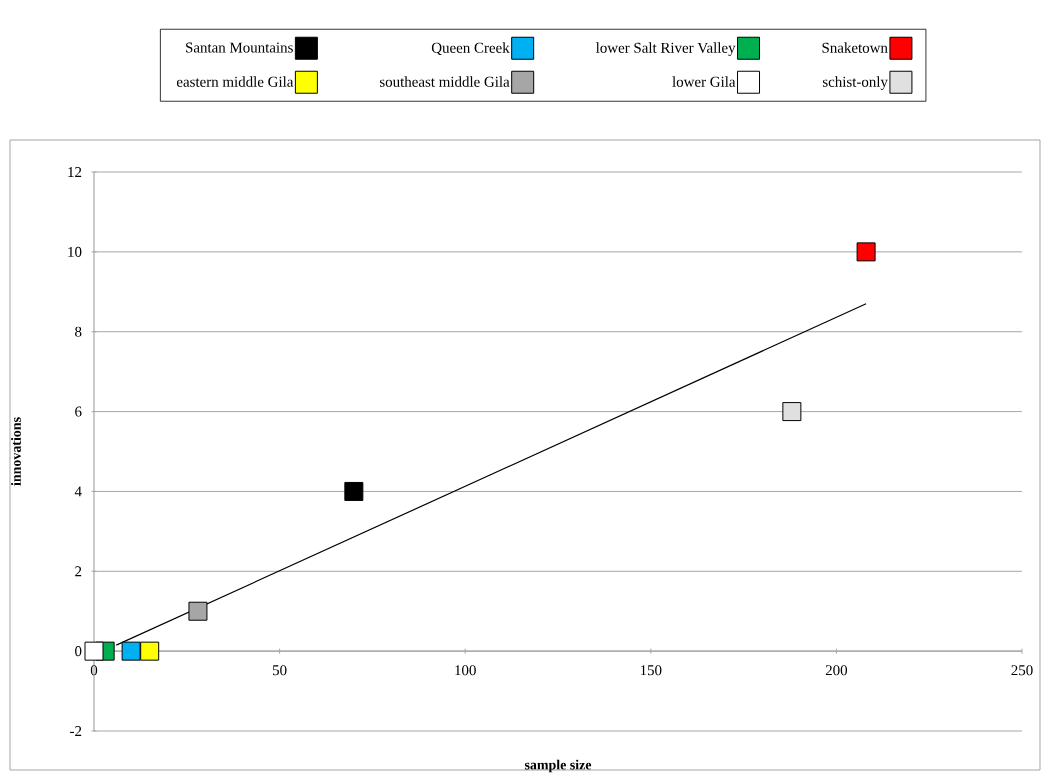 The image size is (1048, 776). Describe the element at coordinates (75, 251) in the screenshot. I see `y-tick-label: 10` at that location.